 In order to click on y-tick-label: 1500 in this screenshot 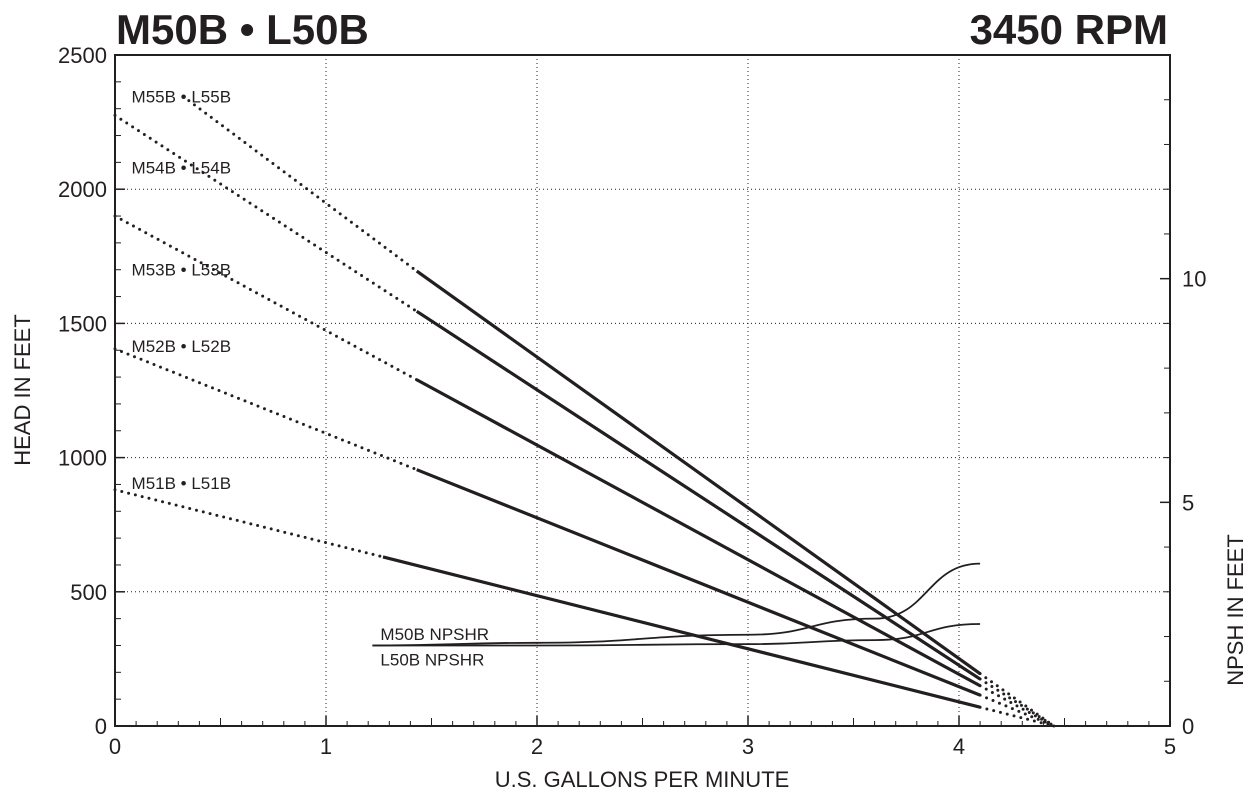, I will do `click(82, 323)`.